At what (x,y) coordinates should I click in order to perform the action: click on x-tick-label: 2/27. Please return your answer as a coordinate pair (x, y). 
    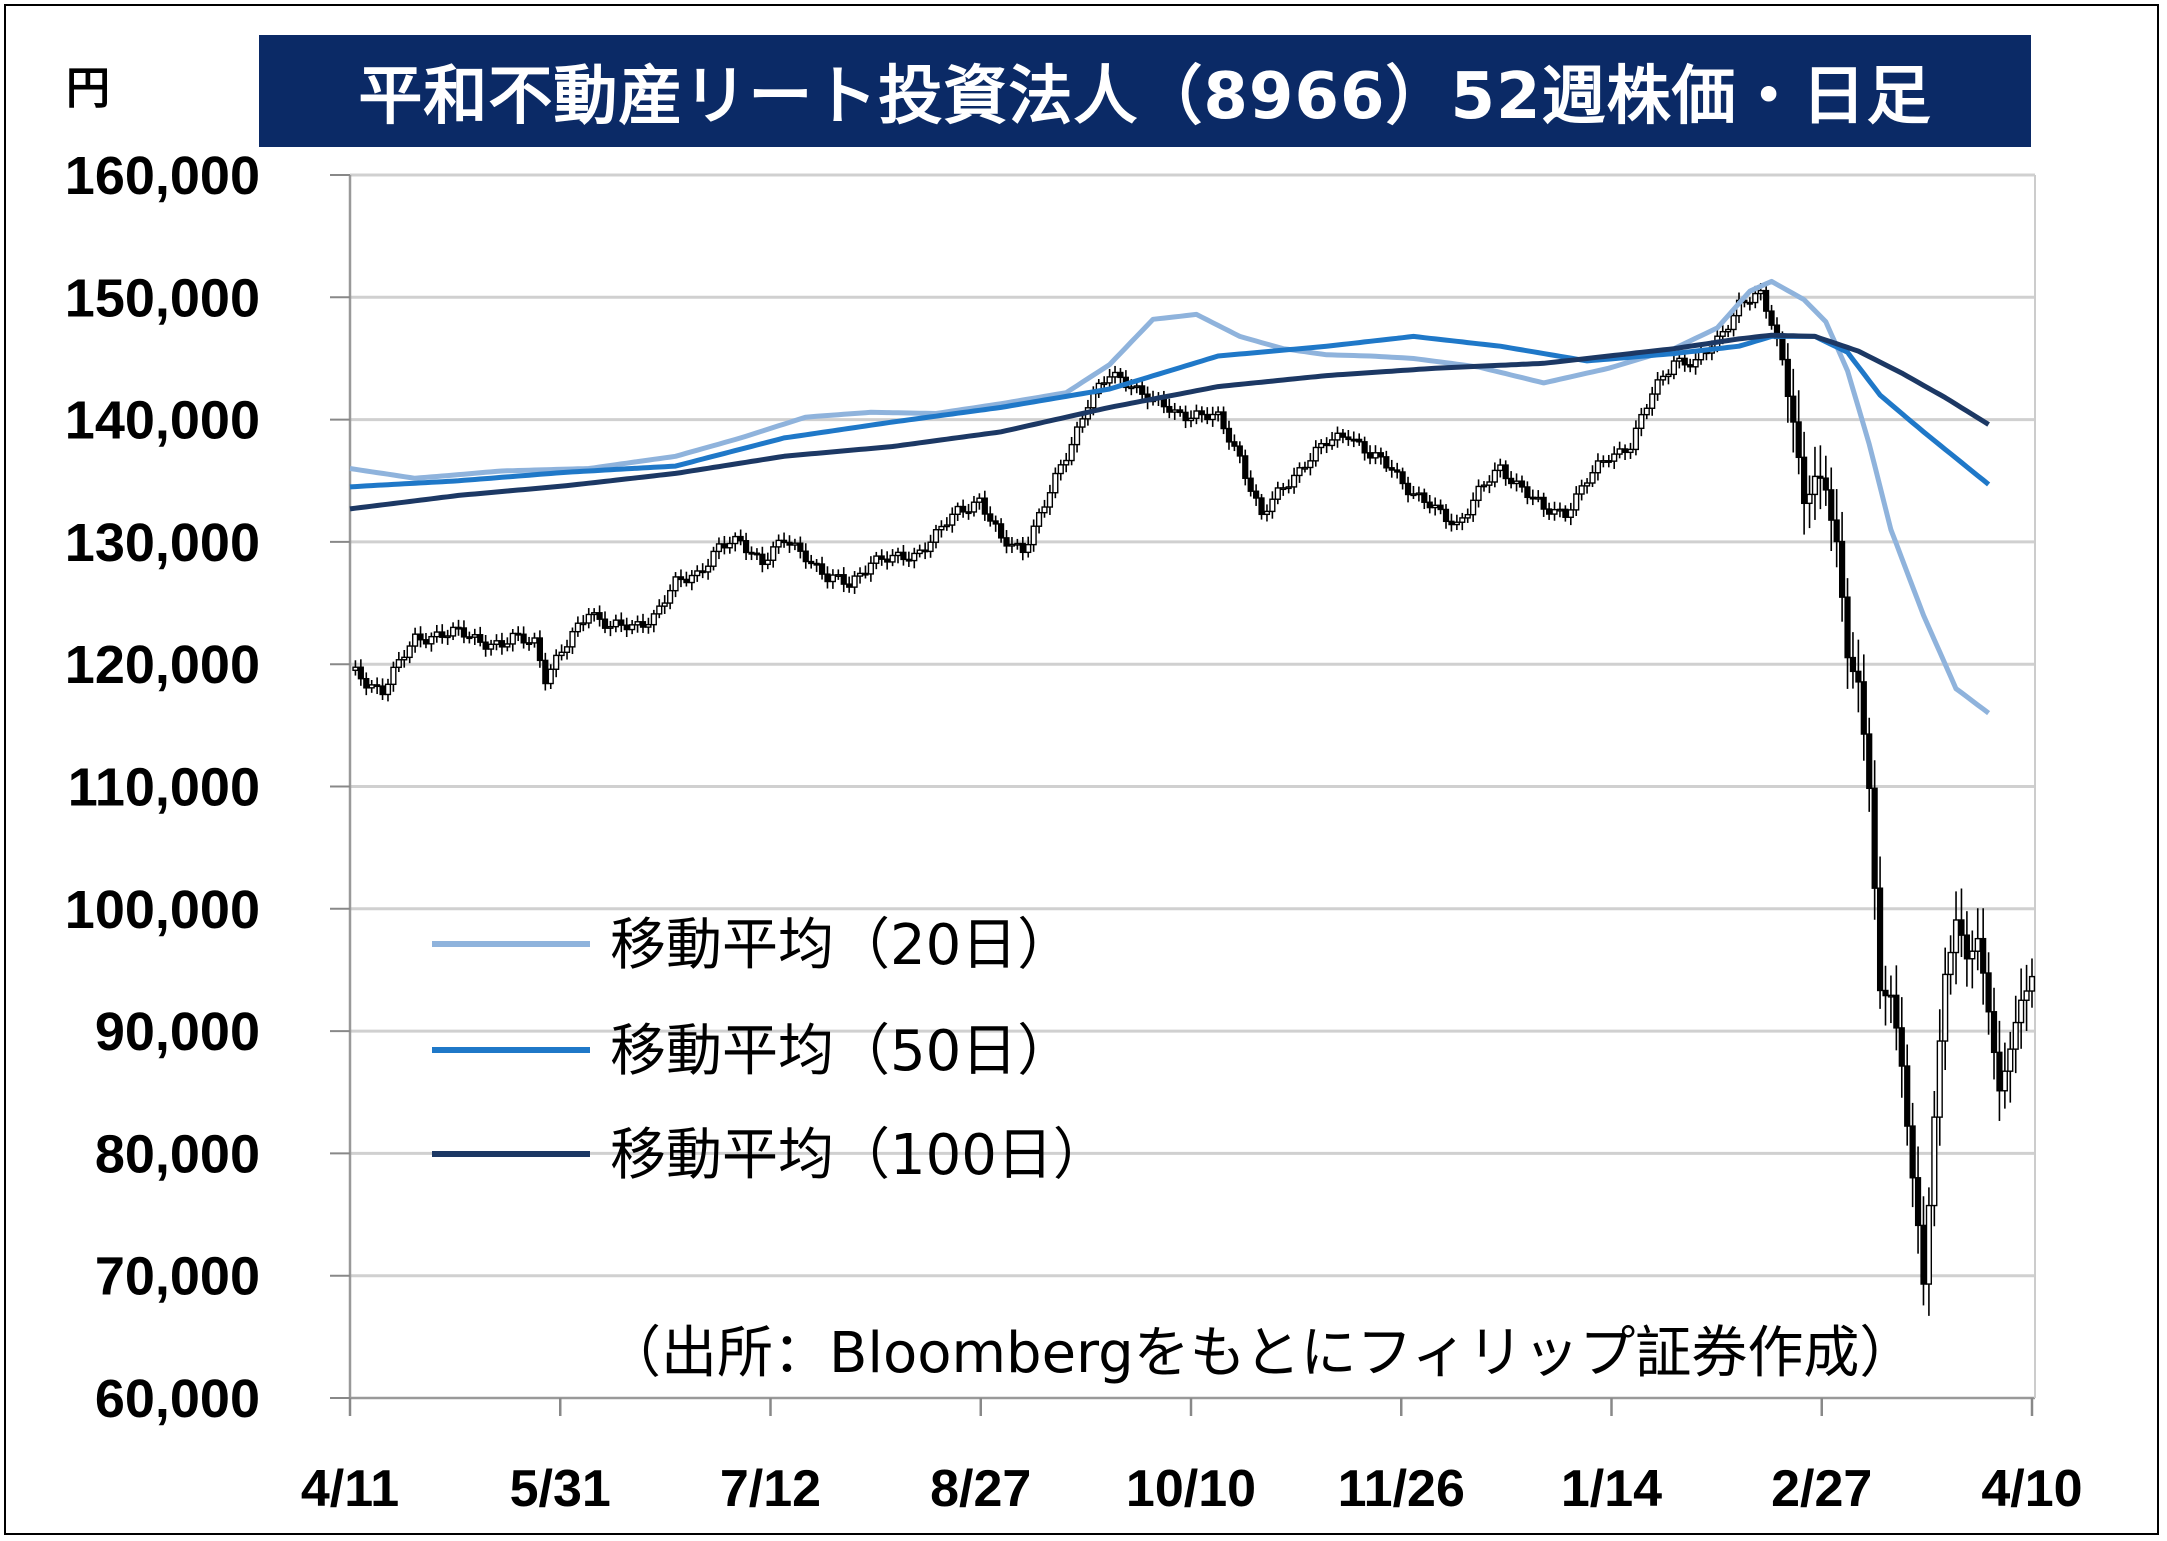
    Looking at the image, I should click on (1821, 1489).